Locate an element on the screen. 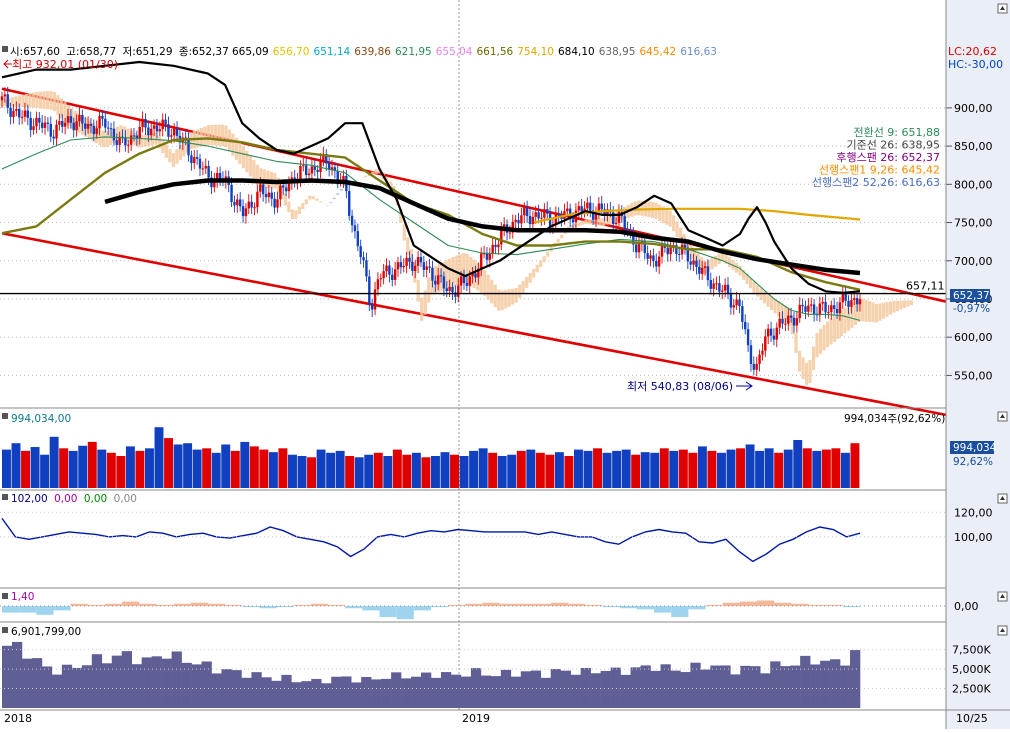 Image resolution: width=1010 pixels, height=733 pixels. right-axis-panel is located at coordinates (978, 364).